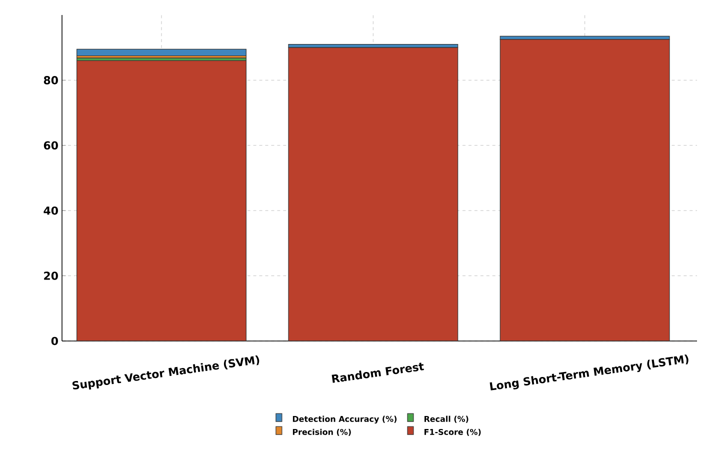  Describe the element at coordinates (54, 341) in the screenshot. I see `y-tick-label: 0` at that location.